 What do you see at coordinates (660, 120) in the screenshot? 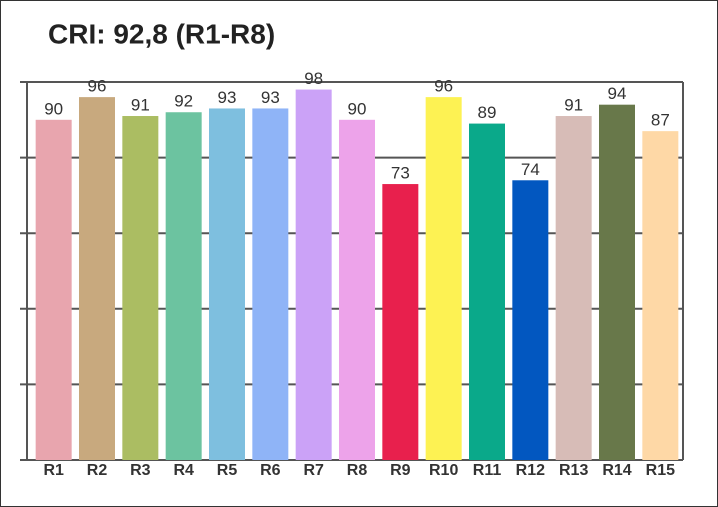
I see `data-label: 87` at bounding box center [660, 120].